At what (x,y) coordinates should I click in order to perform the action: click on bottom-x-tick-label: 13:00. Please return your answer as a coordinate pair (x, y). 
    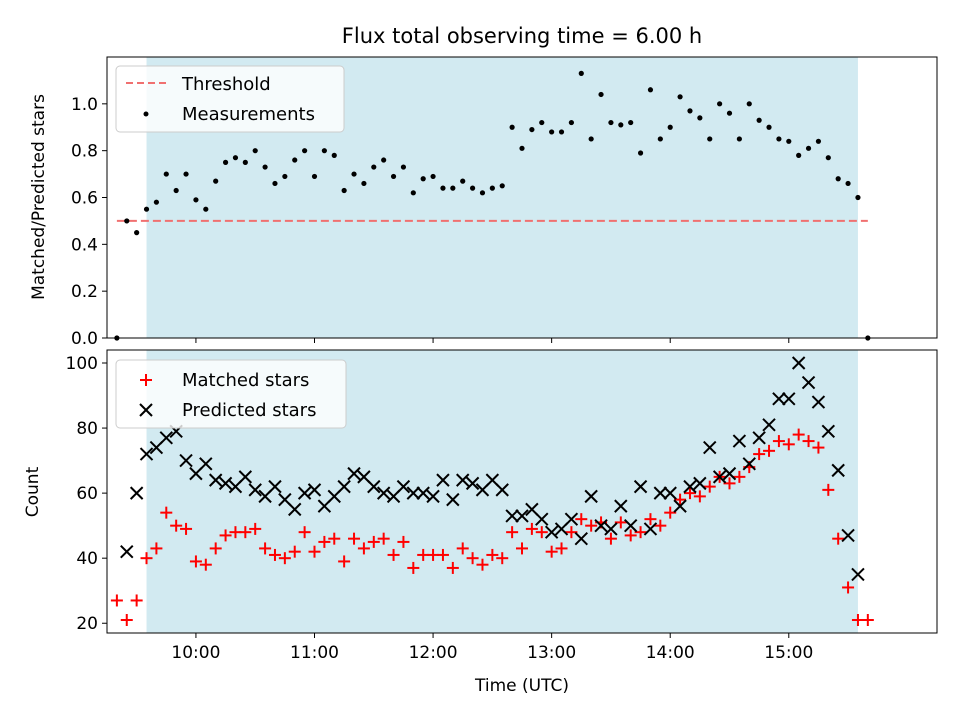
    Looking at the image, I should click on (551, 653).